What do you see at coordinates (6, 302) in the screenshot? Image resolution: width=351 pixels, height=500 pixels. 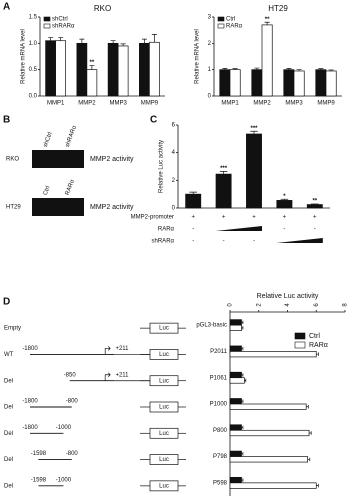 I see `panel-label: D` at bounding box center [6, 302].